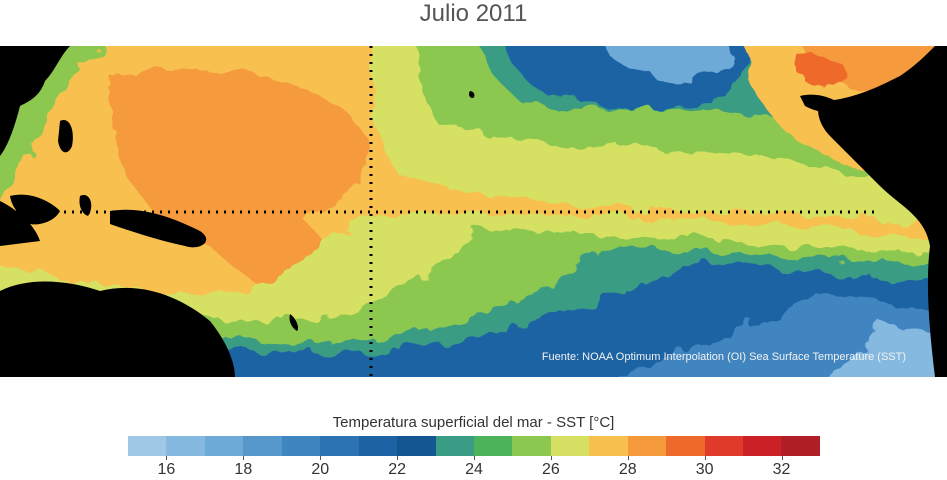 The width and height of the screenshot is (947, 480). What do you see at coordinates (65, 136) in the screenshot?
I see `land-philippines` at bounding box center [65, 136].